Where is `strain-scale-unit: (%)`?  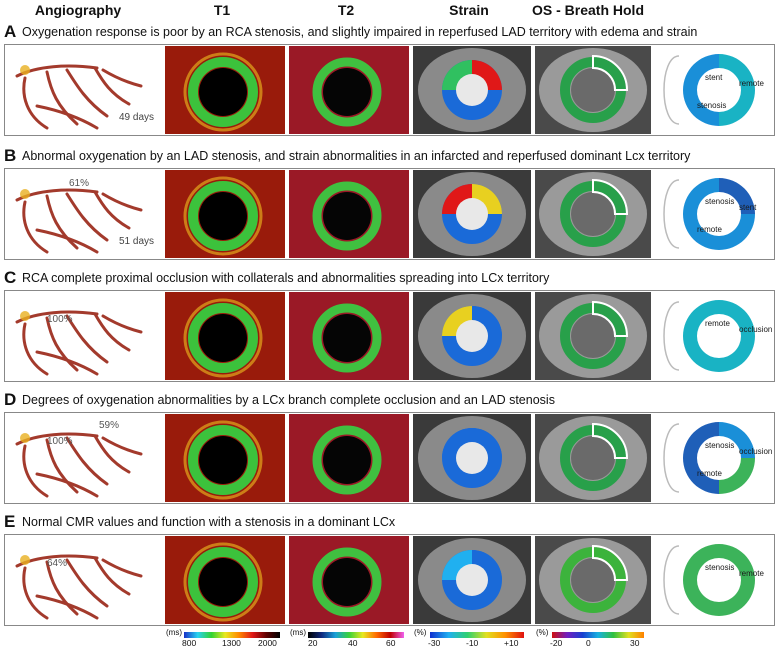
strain-scale-unit: (%) is located at coordinates (420, 632).